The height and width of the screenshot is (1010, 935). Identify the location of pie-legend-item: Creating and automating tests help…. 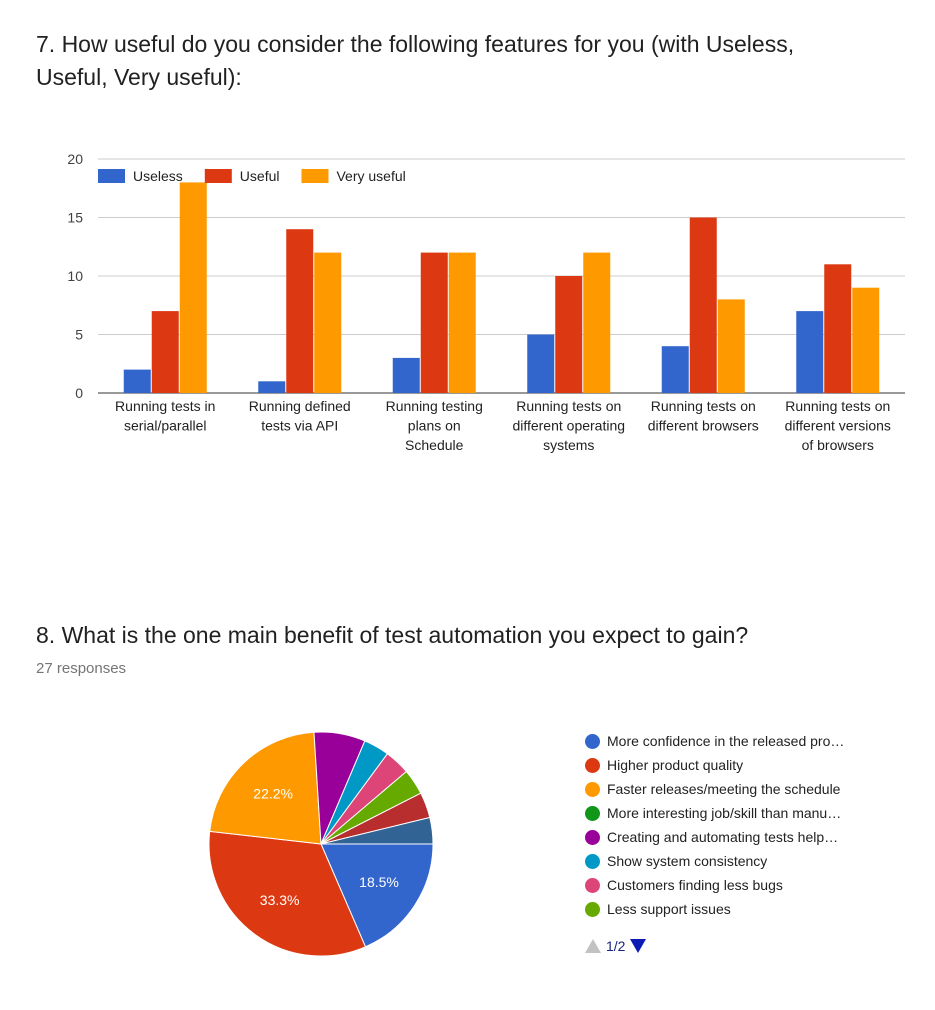
(735, 837).